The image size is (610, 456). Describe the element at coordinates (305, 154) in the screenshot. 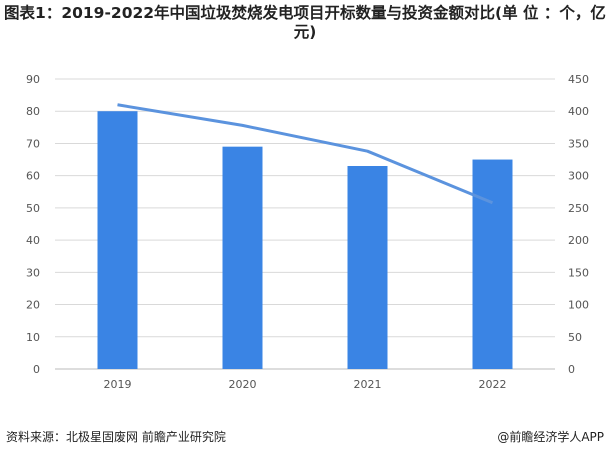

I see `line-series` at that location.